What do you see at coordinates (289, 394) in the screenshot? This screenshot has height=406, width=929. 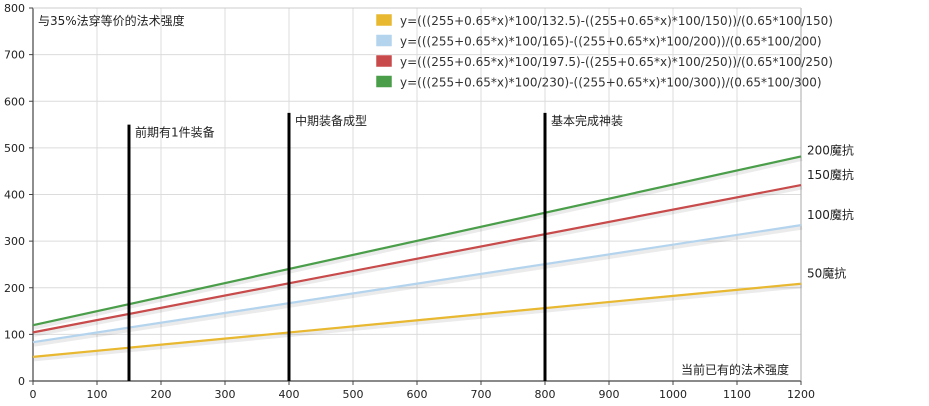 I see `x-tick-label: 400` at bounding box center [289, 394].